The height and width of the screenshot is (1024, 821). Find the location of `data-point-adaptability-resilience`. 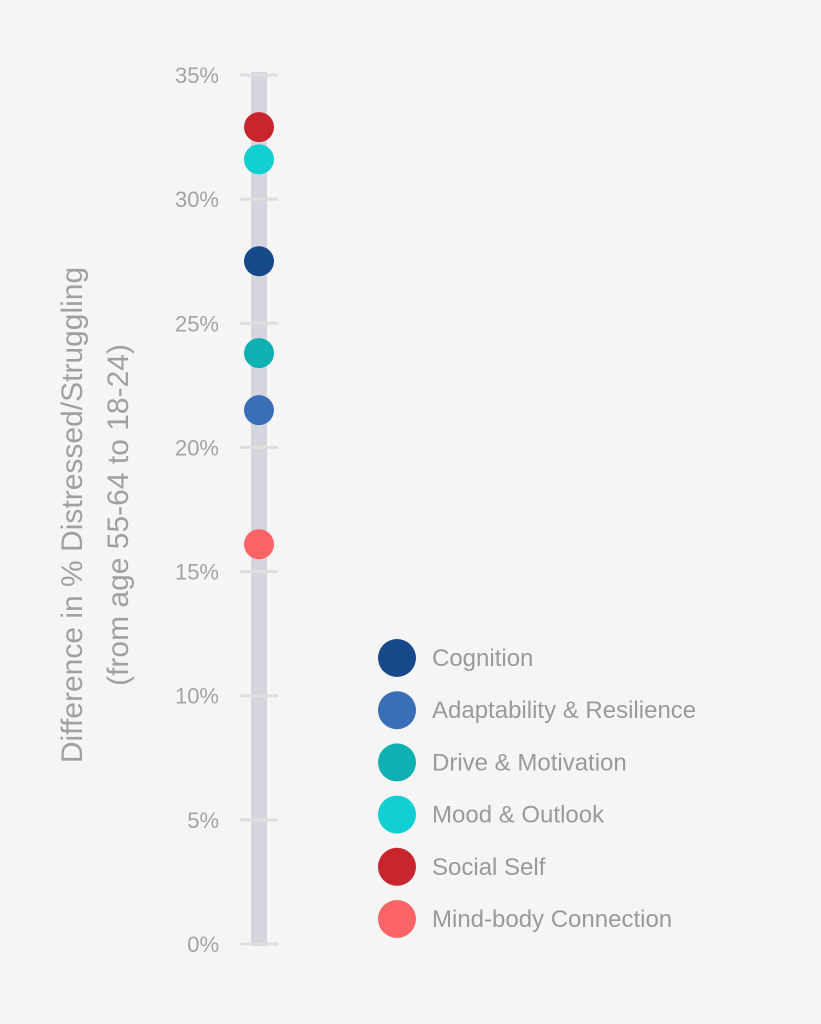

data-point-adaptability-resilience is located at coordinates (259, 410).